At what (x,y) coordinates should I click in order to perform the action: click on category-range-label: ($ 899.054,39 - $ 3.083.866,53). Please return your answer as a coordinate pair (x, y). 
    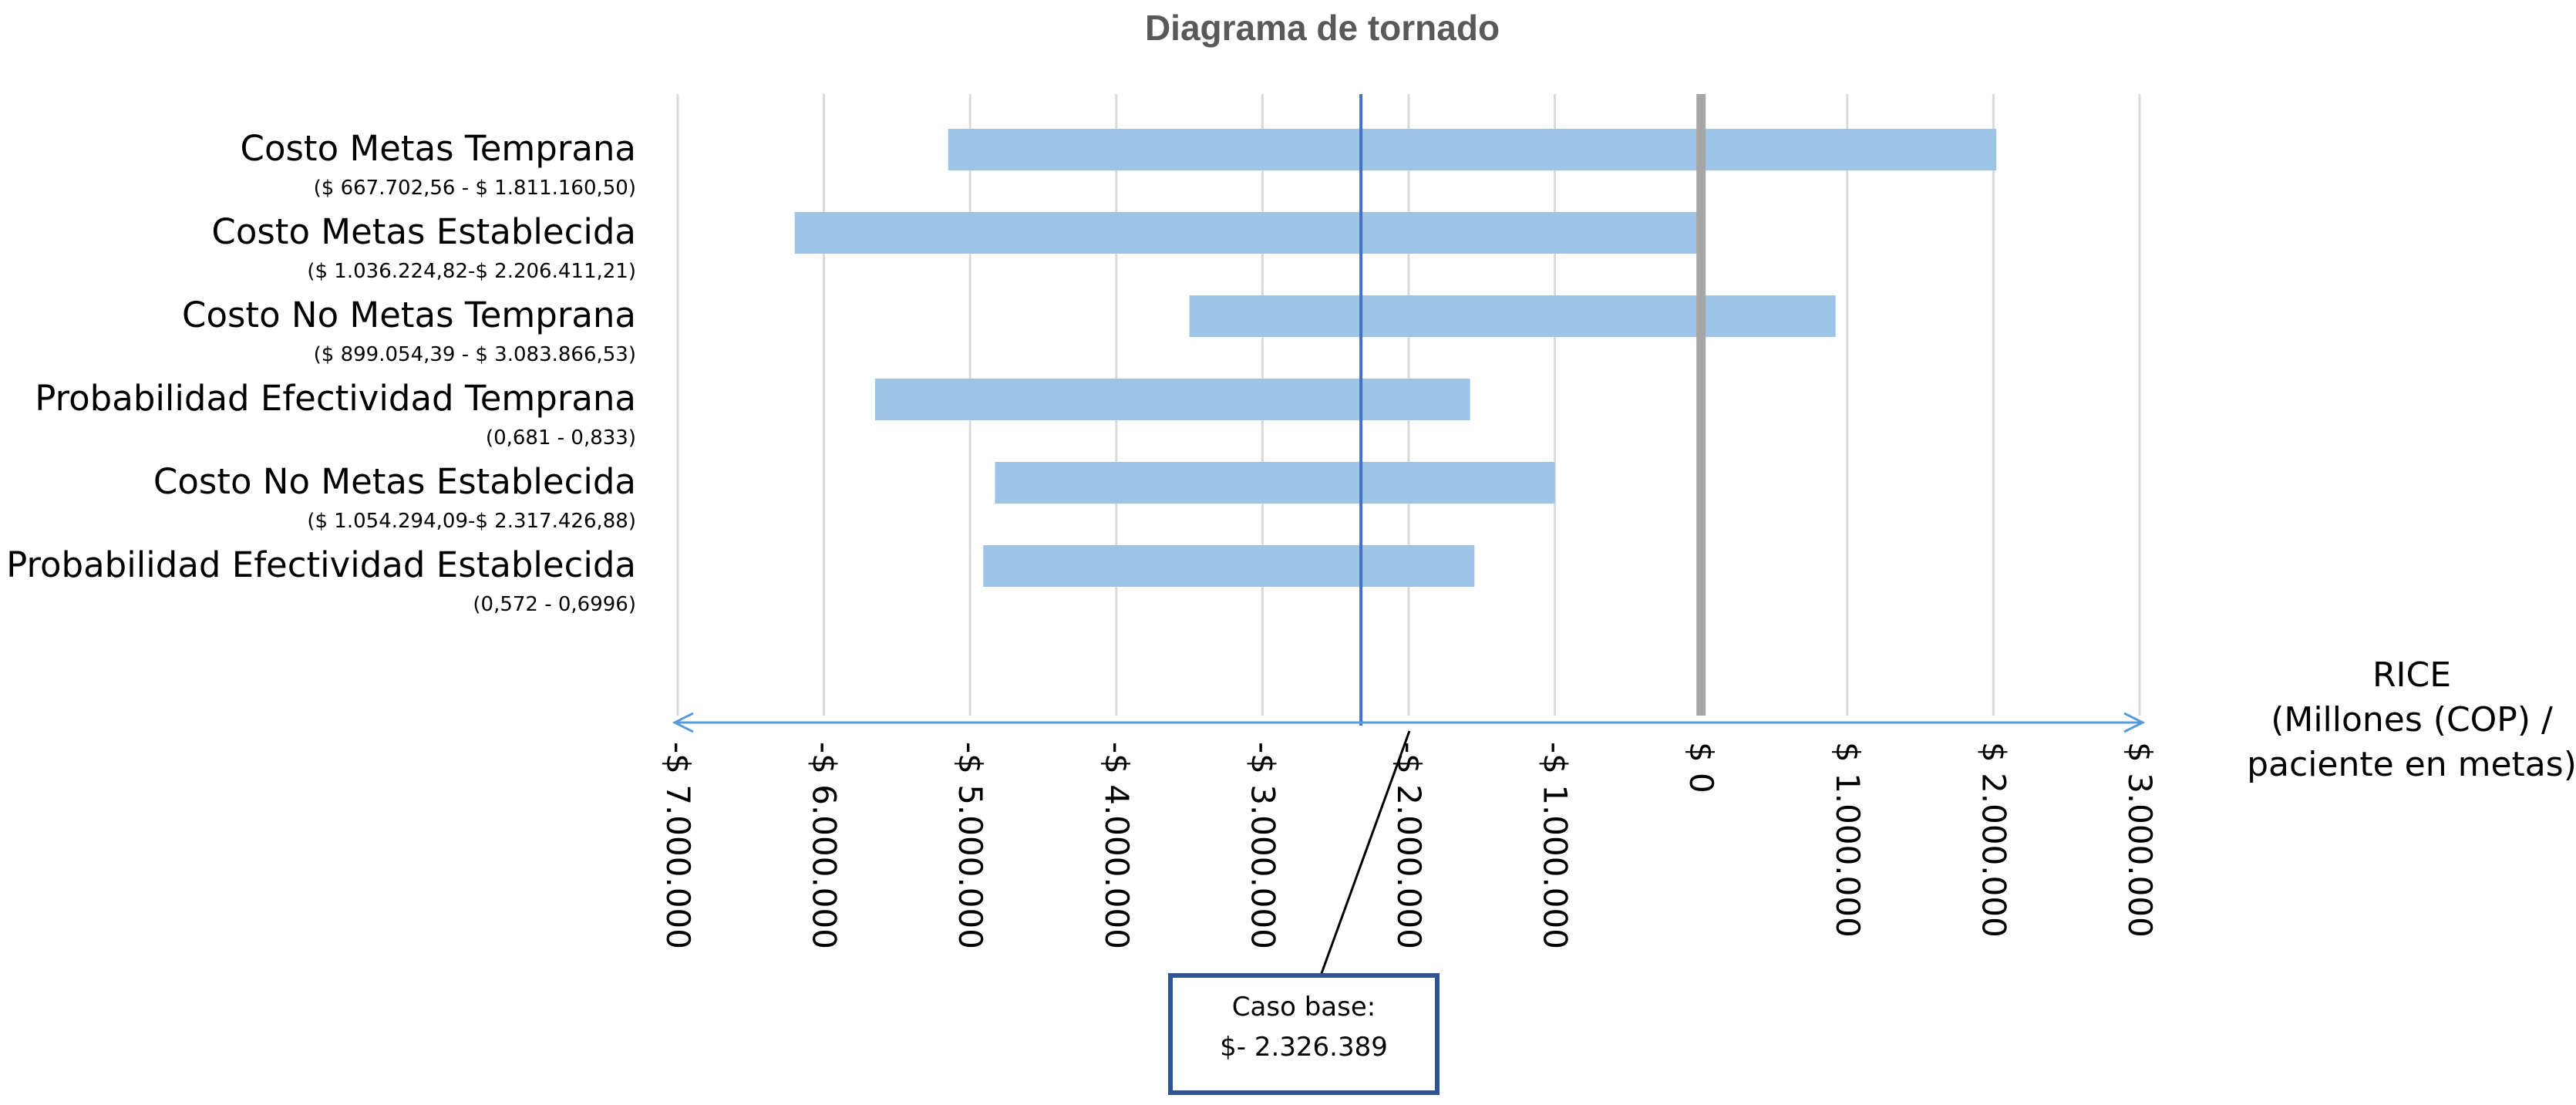
    Looking at the image, I should click on (475, 354).